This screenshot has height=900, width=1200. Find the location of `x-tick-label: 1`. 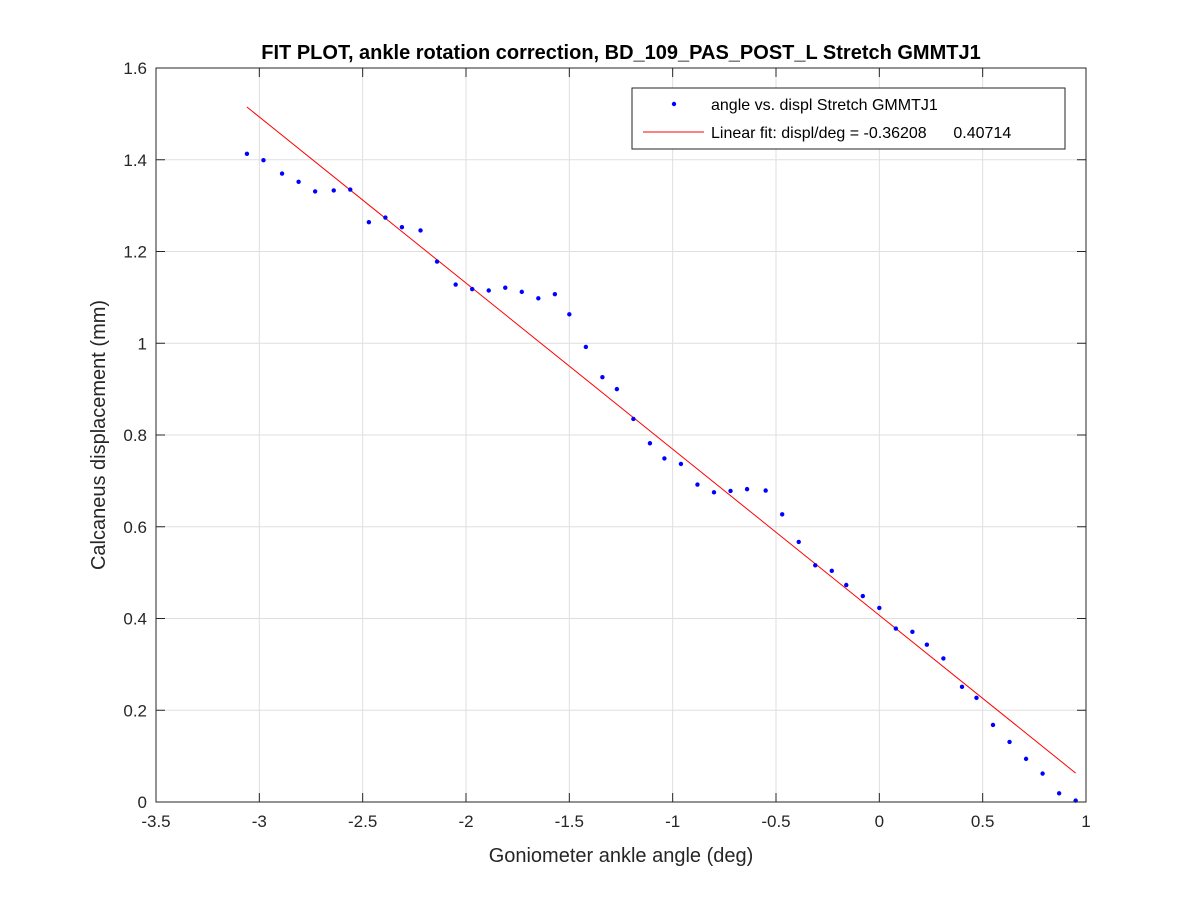

x-tick-label: 1 is located at coordinates (1085, 821).